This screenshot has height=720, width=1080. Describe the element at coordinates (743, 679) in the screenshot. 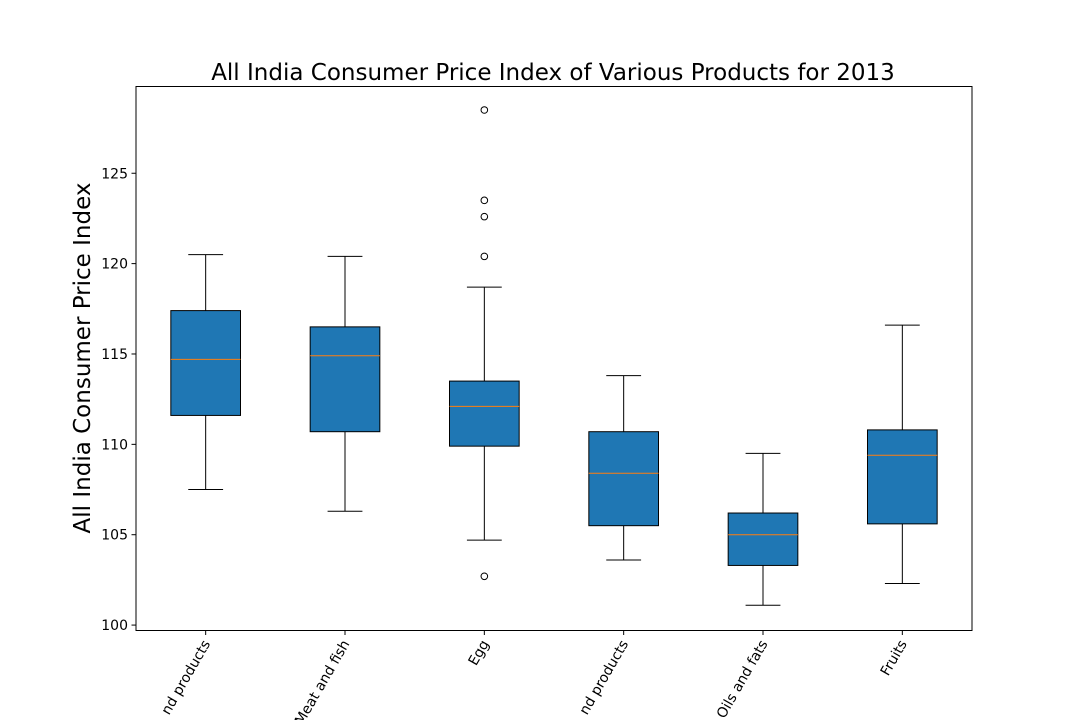

I see `x-tick-label: Oils and fats` at that location.